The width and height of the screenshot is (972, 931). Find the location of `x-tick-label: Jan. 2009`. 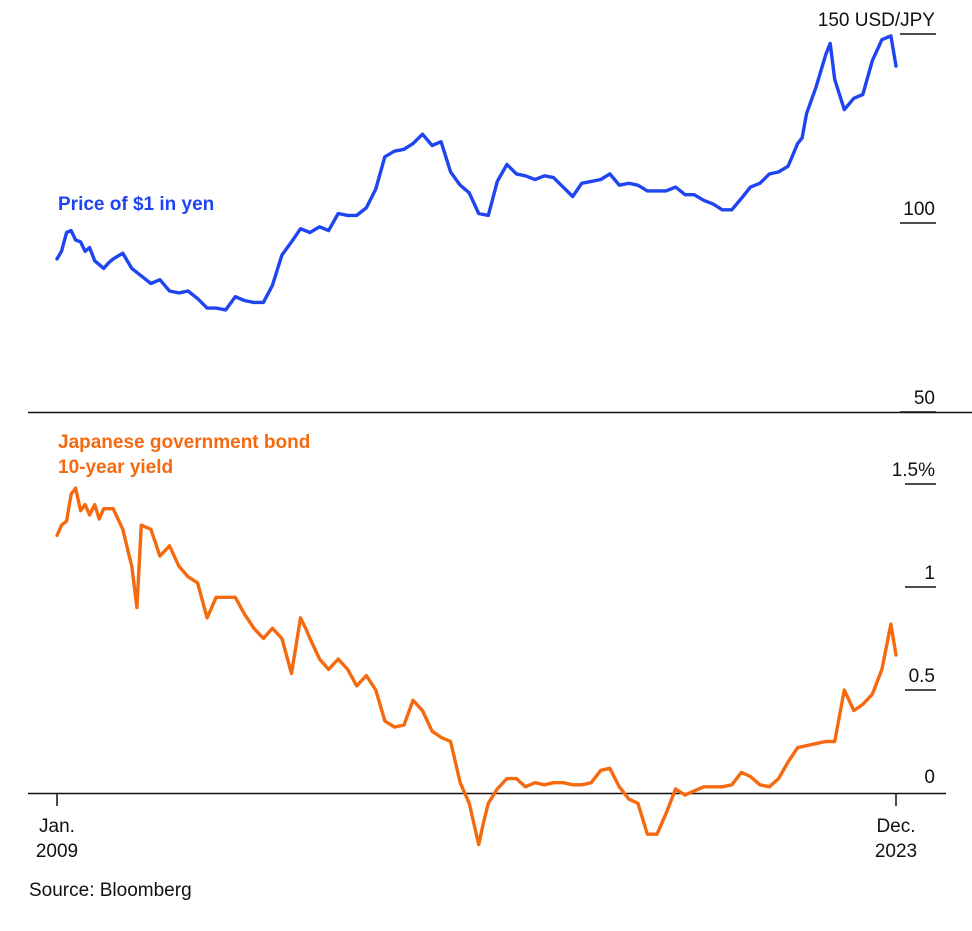

x-tick-label: Jan. 2009 is located at coordinates (57, 839).